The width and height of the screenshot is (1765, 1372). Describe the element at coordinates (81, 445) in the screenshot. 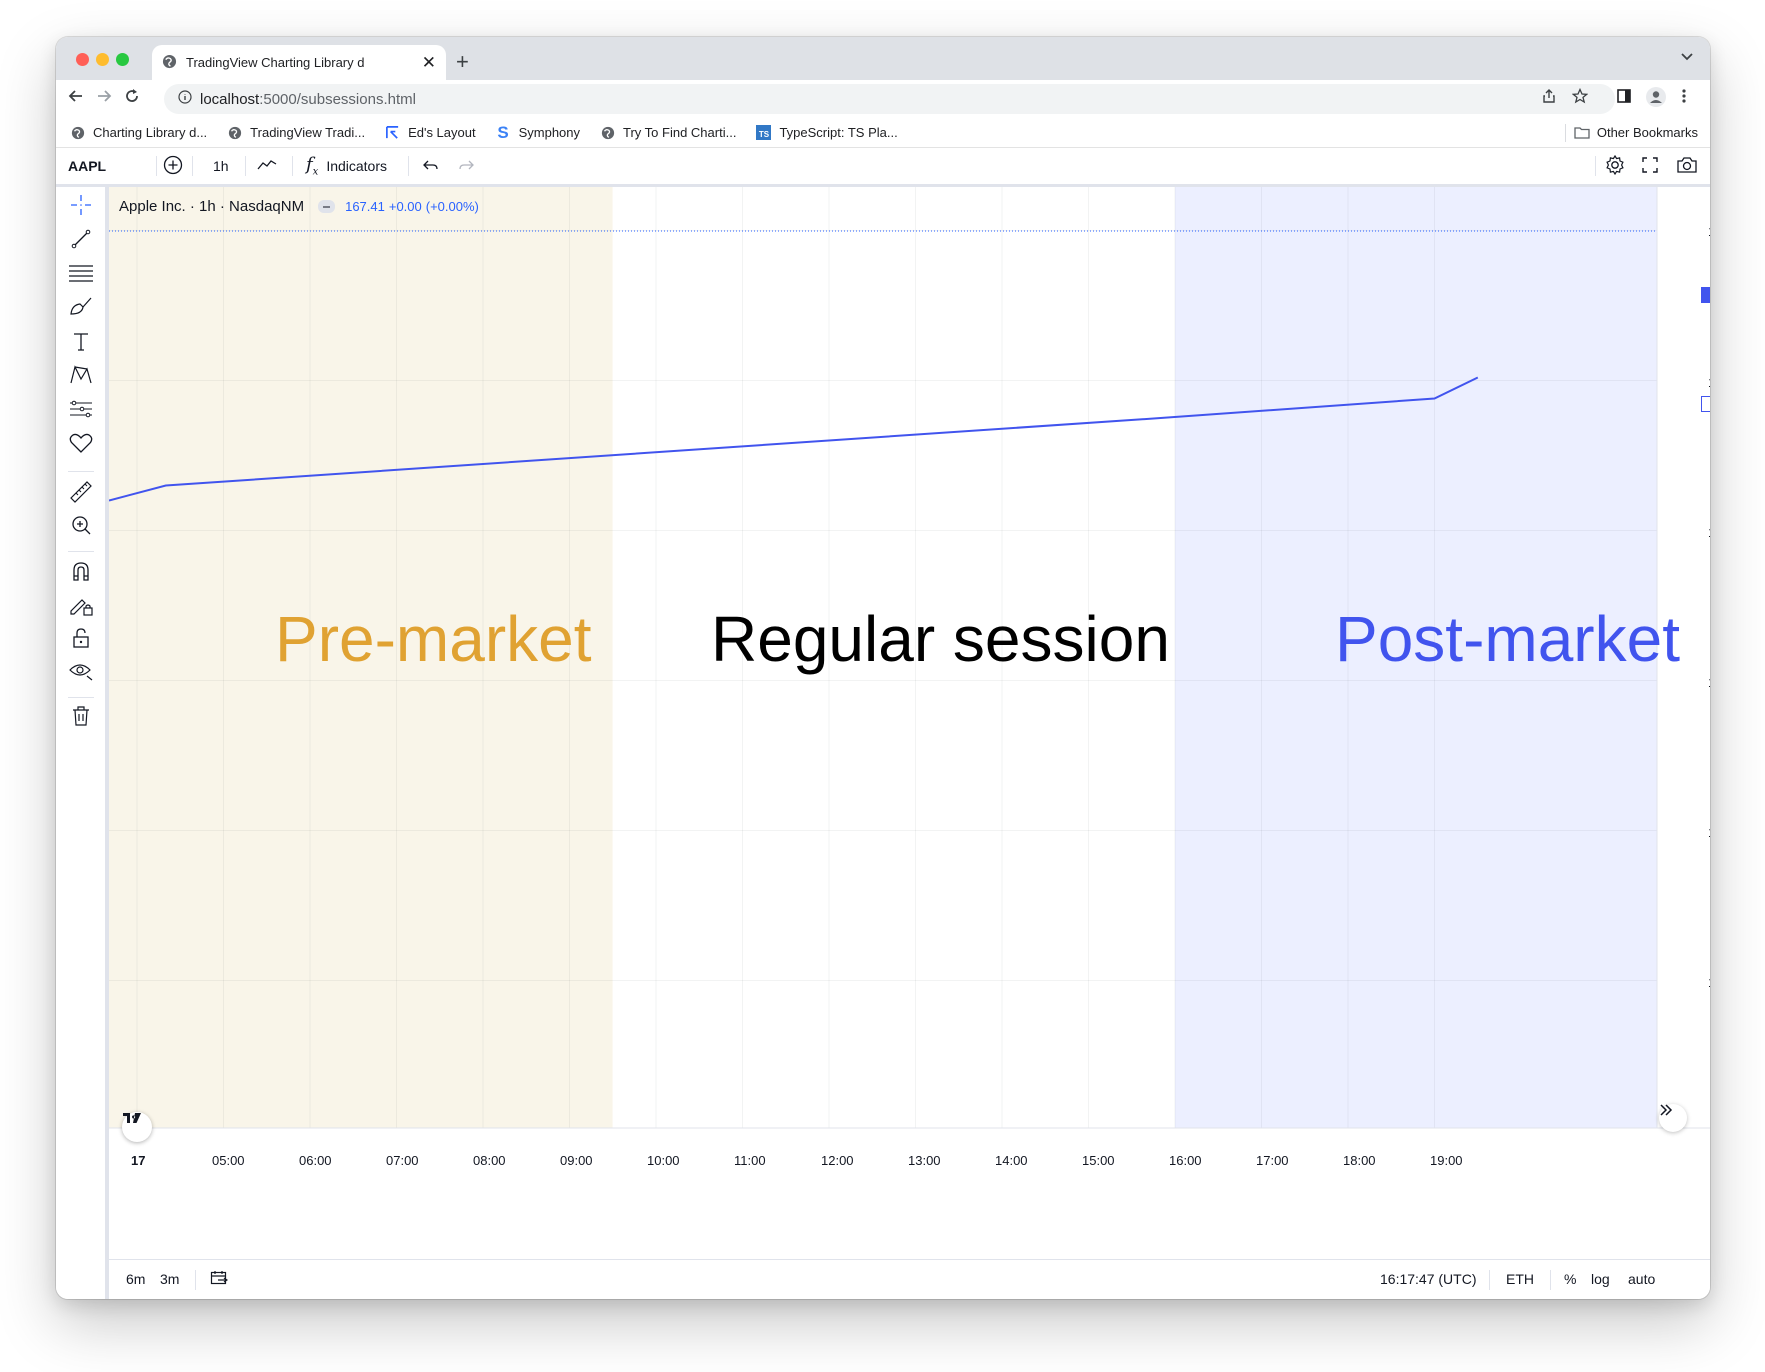

I see `favorites-tool` at that location.